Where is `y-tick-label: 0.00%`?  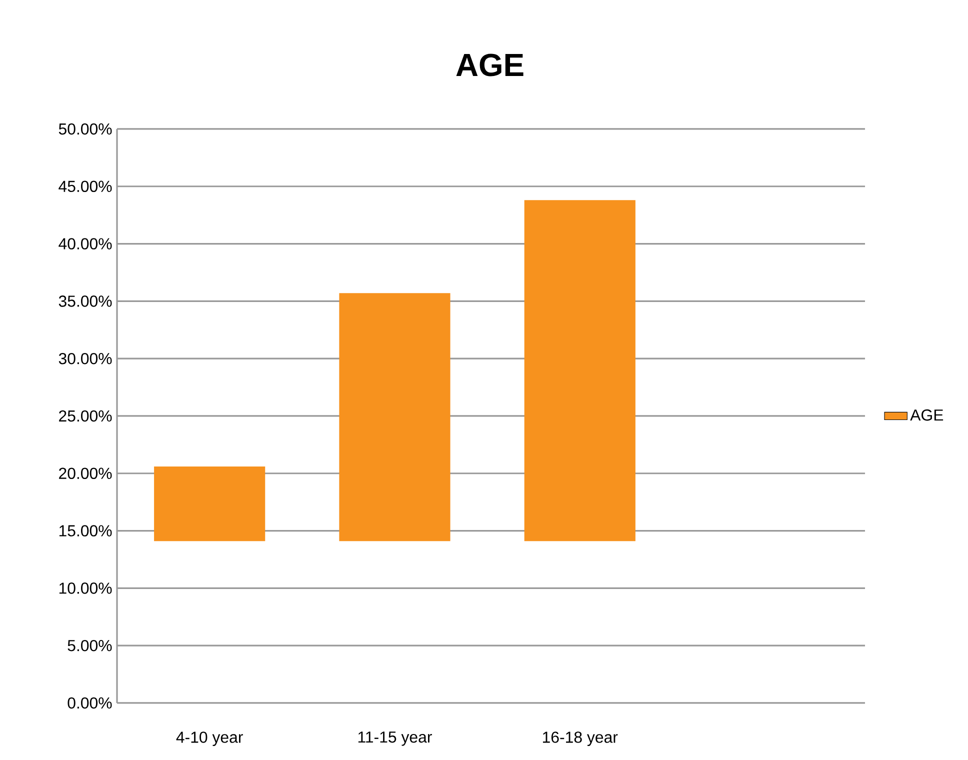 y-tick-label: 0.00% is located at coordinates (90, 703).